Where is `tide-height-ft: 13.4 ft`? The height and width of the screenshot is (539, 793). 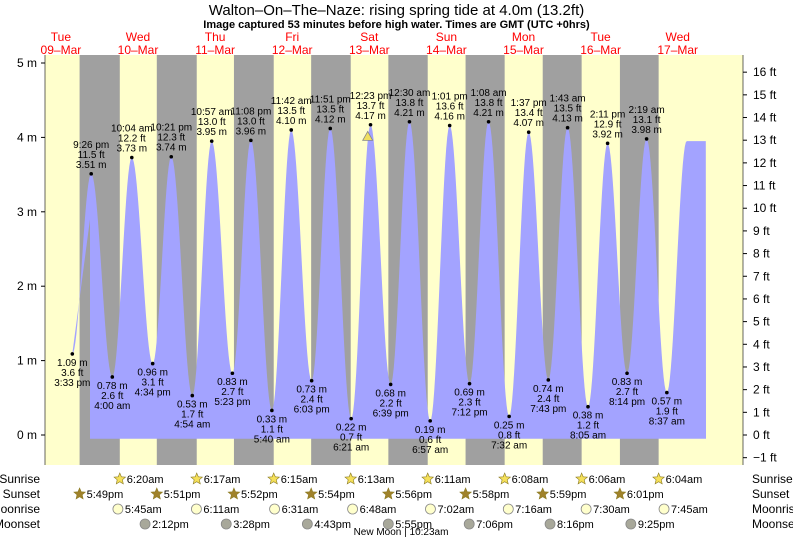 tide-height-ft: 13.4 ft is located at coordinates (529, 113).